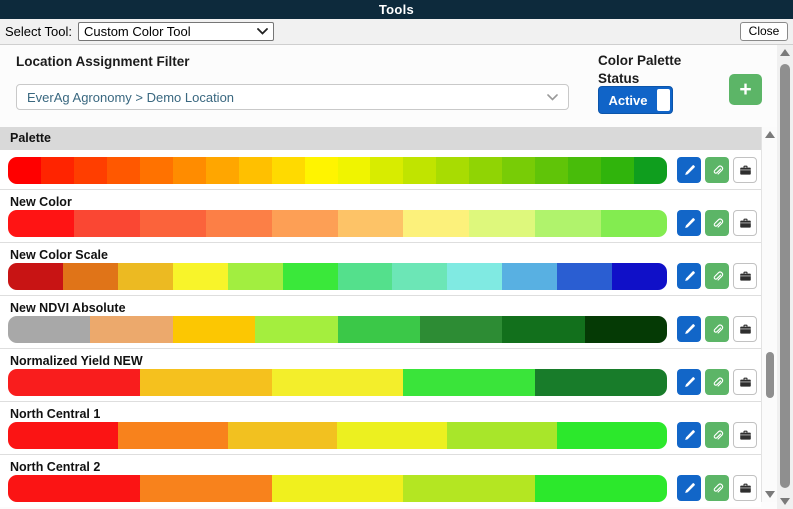 The height and width of the screenshot is (509, 793). What do you see at coordinates (380, 374) in the screenshot?
I see `palette-row: Normalized Yield NEW` at bounding box center [380, 374].